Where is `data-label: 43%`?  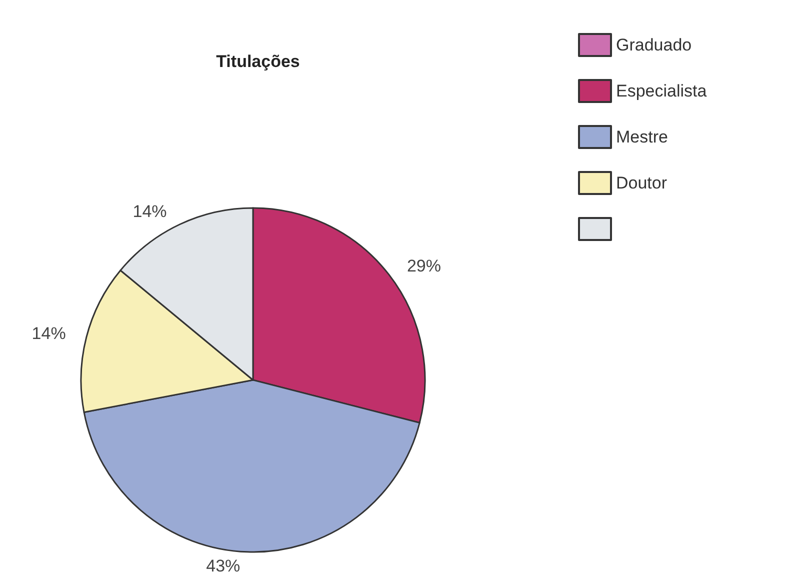
data-label: 43% is located at coordinates (223, 566).